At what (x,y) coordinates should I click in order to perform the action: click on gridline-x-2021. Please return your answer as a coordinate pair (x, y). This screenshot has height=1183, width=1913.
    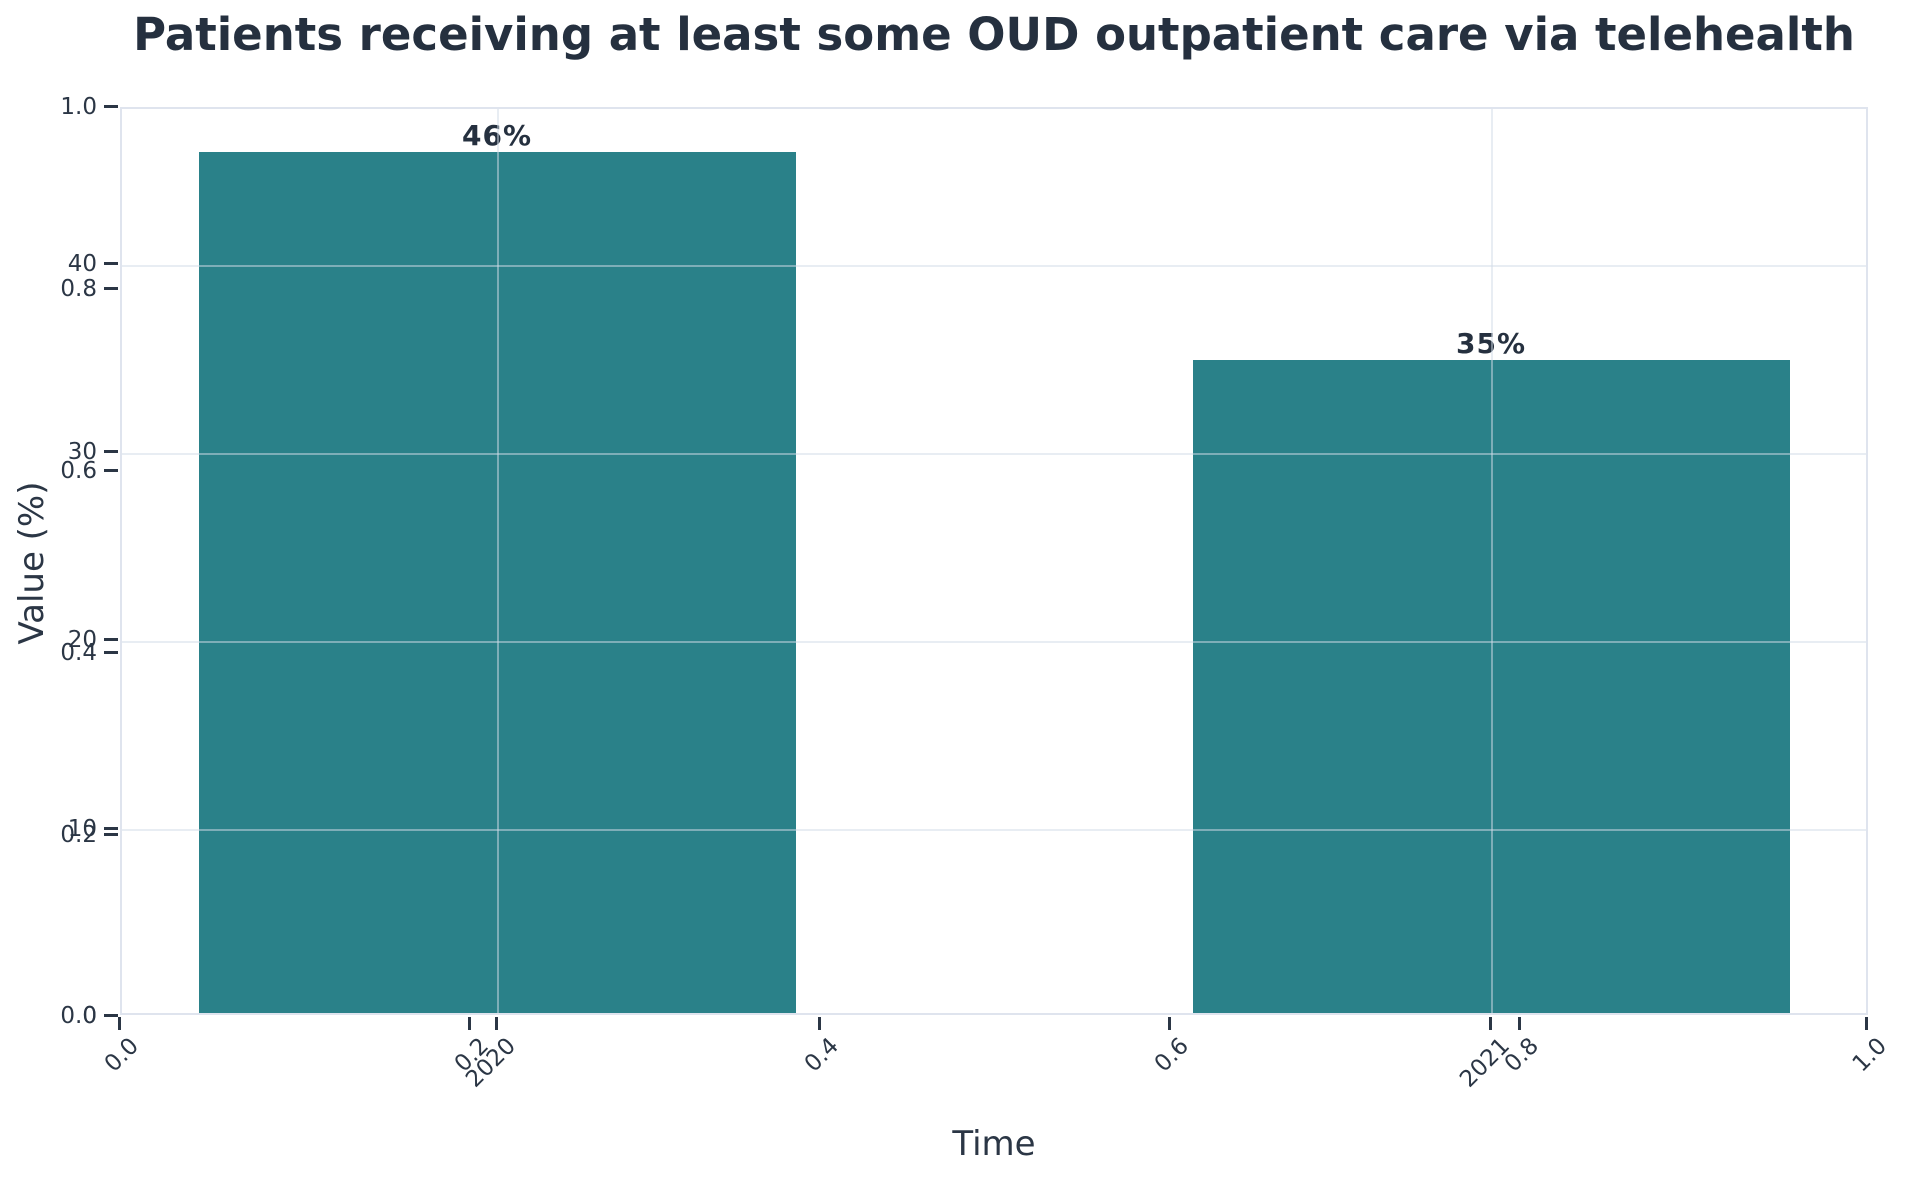
    Looking at the image, I should click on (1492, 561).